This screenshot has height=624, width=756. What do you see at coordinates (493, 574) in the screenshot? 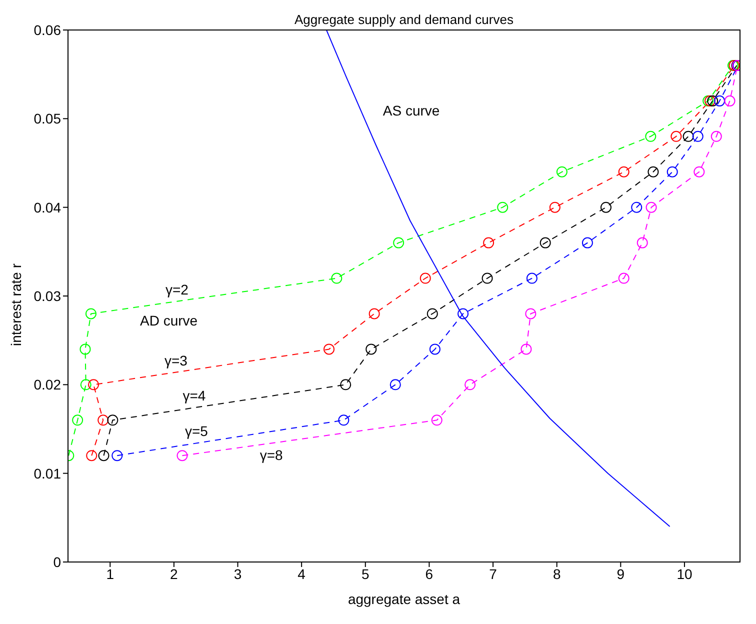
I see `x-tick-label: 7` at bounding box center [493, 574].